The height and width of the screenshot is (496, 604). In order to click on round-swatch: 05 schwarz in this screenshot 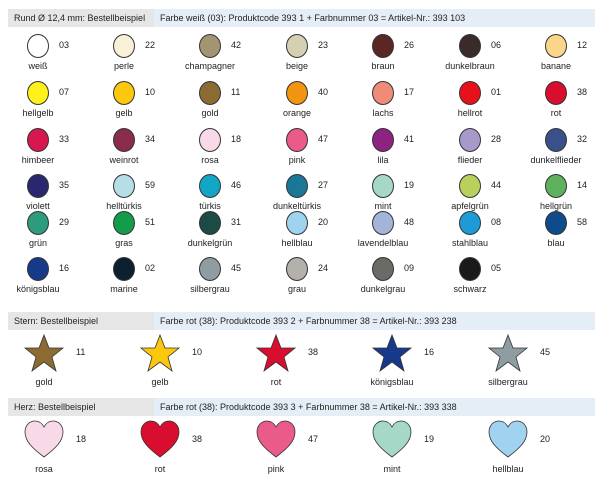, I will do `click(496, 277)`.